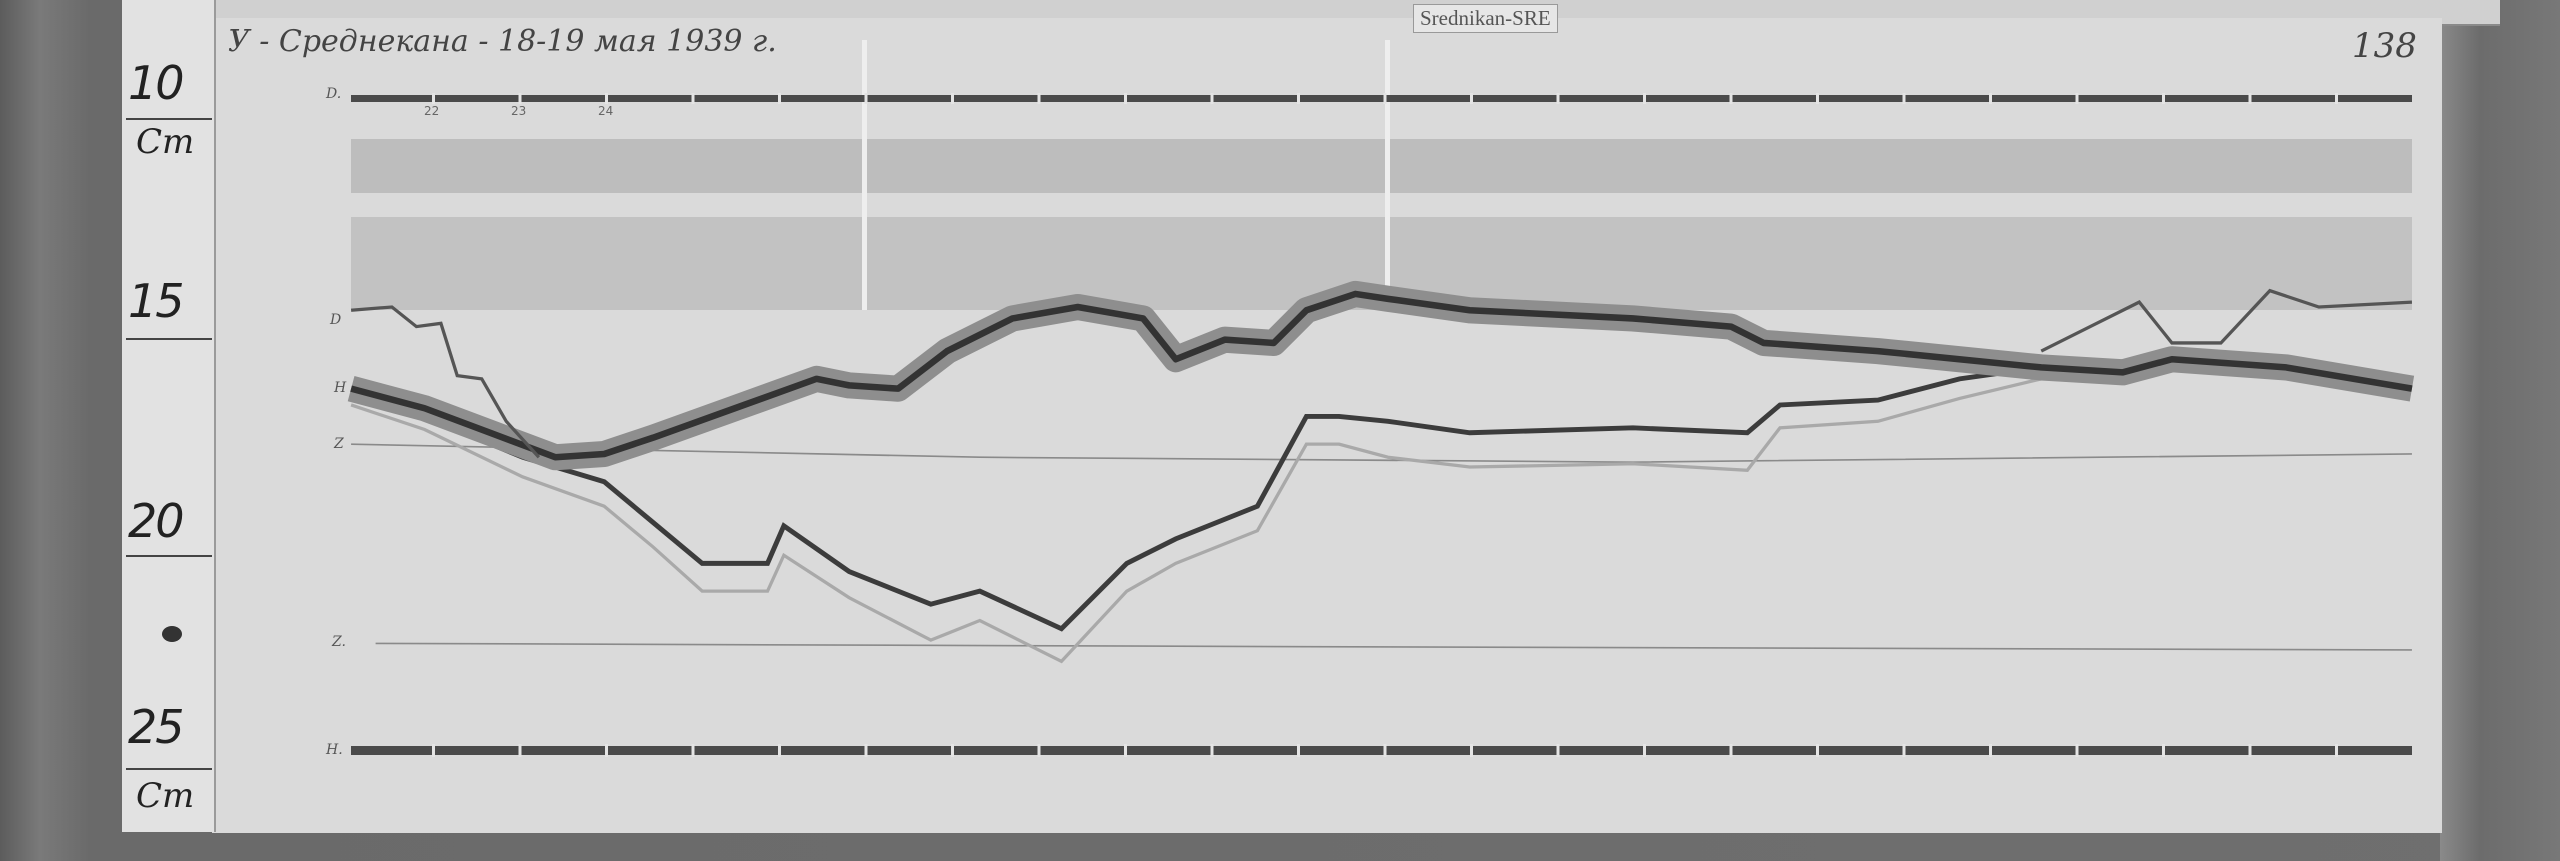 This screenshot has width=2560, height=861. I want to click on label-d: D, so click(336, 320).